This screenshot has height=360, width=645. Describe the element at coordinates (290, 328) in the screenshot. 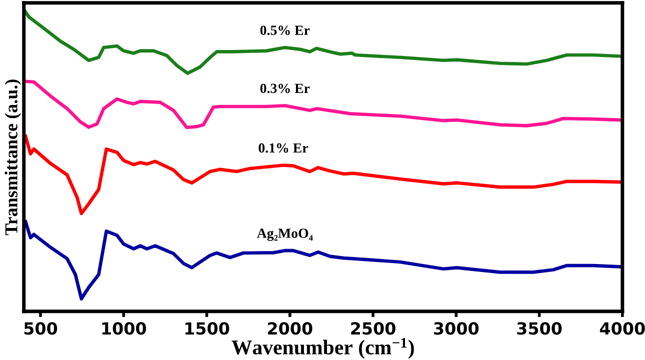

I see `x-tick-label: 2000` at that location.